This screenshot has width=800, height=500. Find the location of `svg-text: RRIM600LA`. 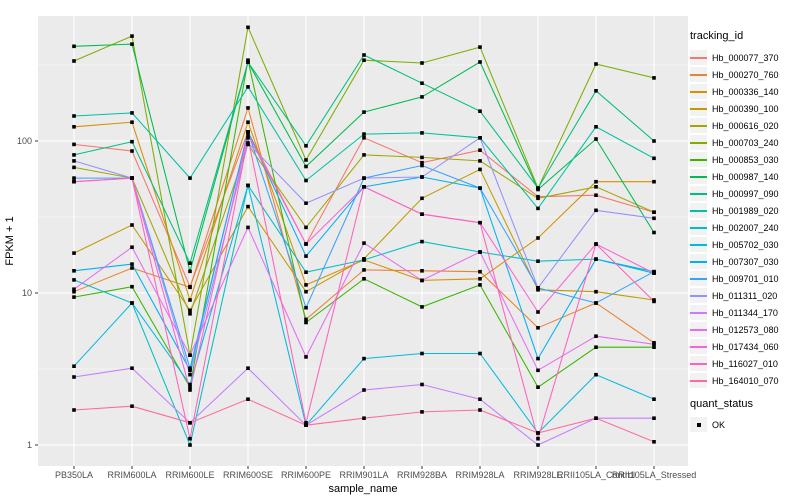

svg-text: RRIM600LA is located at coordinates (131, 475).